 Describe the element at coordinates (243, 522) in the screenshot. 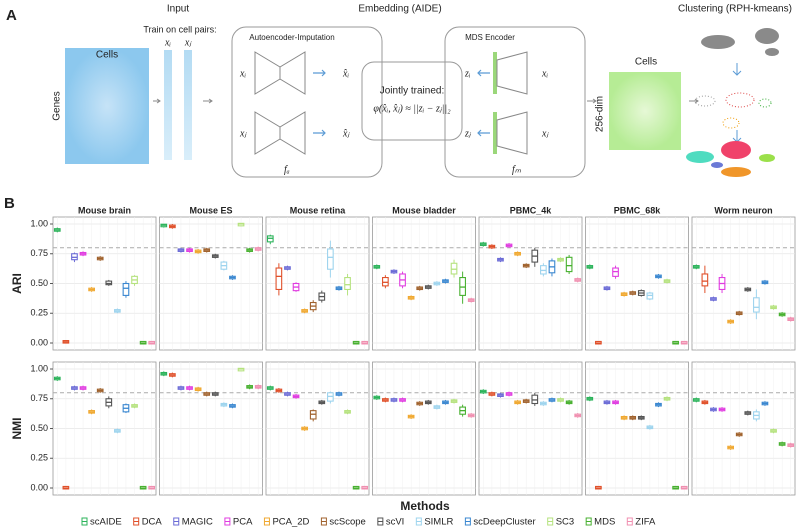

I see `legend-label: PCA` at that location.